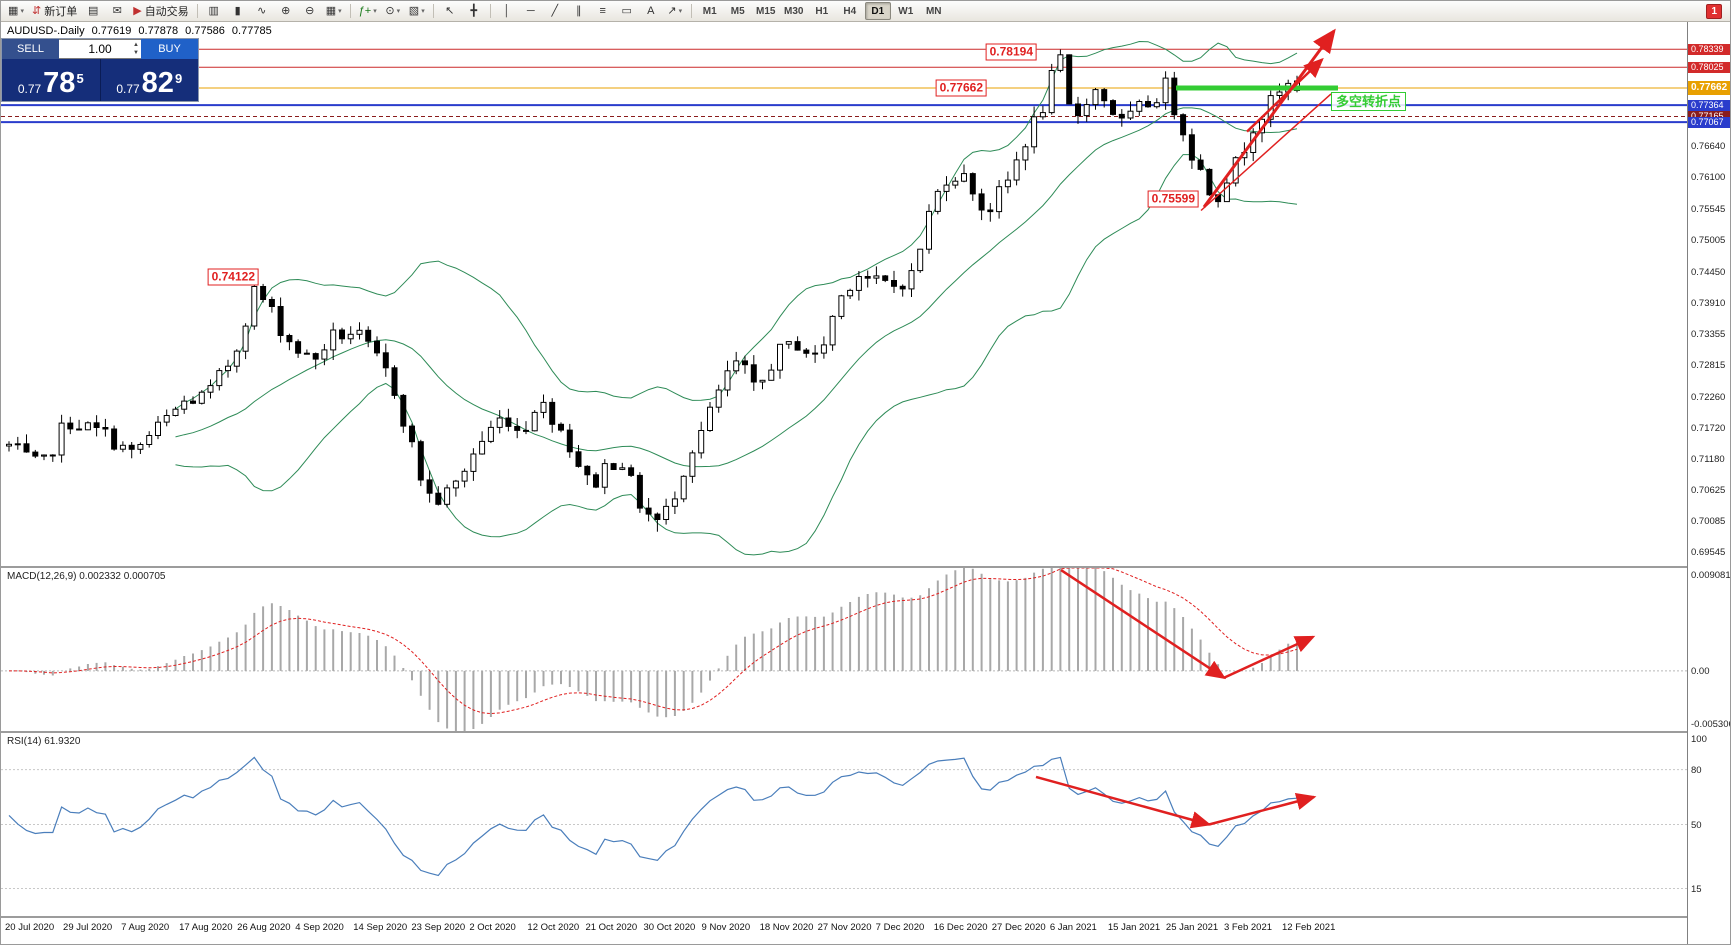 The image size is (1731, 945). What do you see at coordinates (51, 80) in the screenshot?
I see `sell-price: 0.77 78 5` at bounding box center [51, 80].